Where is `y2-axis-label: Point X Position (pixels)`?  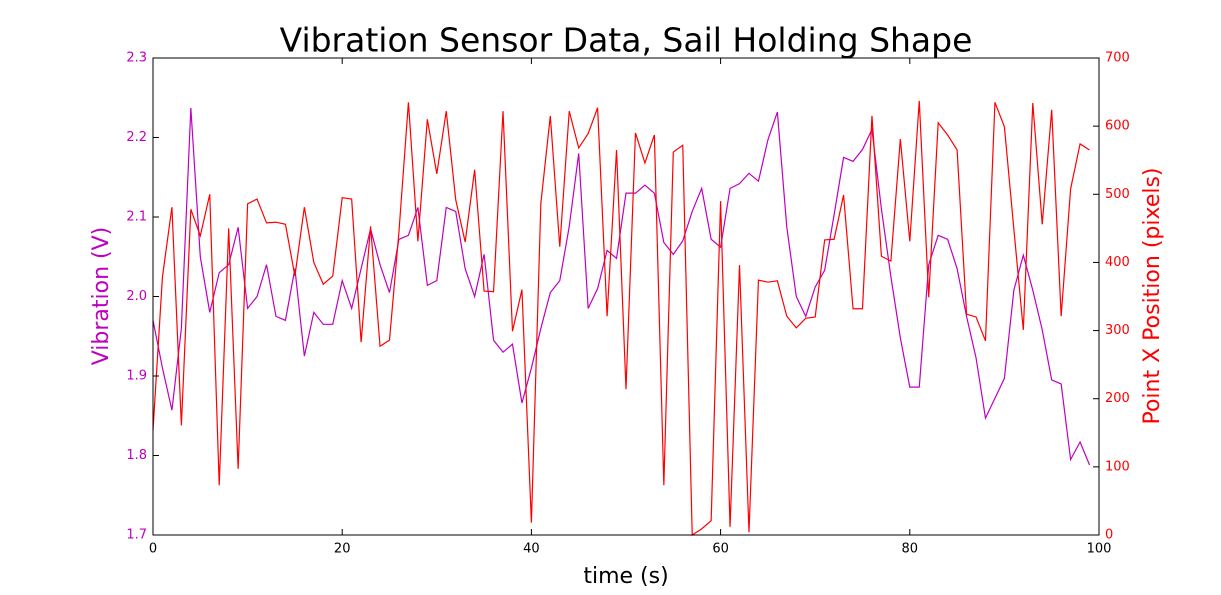
y2-axis-label: Point X Position (pixels) is located at coordinates (1152, 295).